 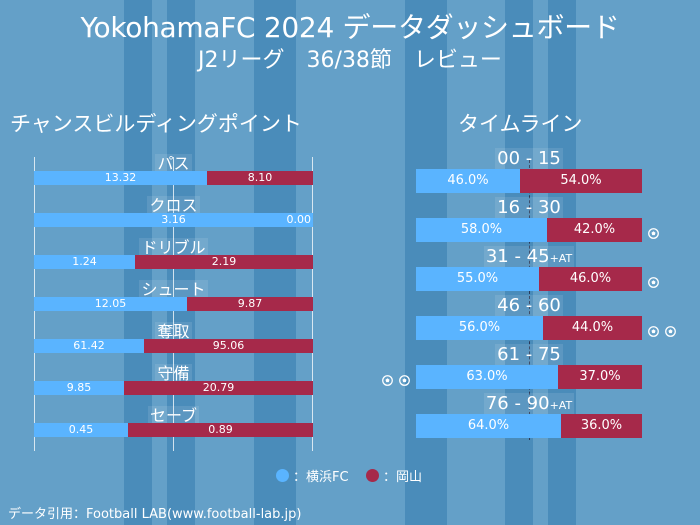 What do you see at coordinates (321, 477) in the screenshot?
I see `legend-label-home: ：横浜FC` at bounding box center [321, 477].